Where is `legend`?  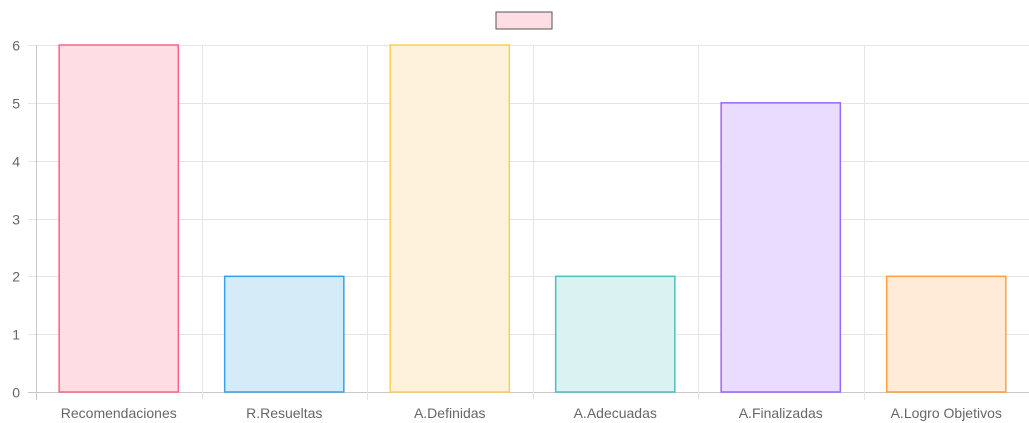 legend is located at coordinates (524, 20).